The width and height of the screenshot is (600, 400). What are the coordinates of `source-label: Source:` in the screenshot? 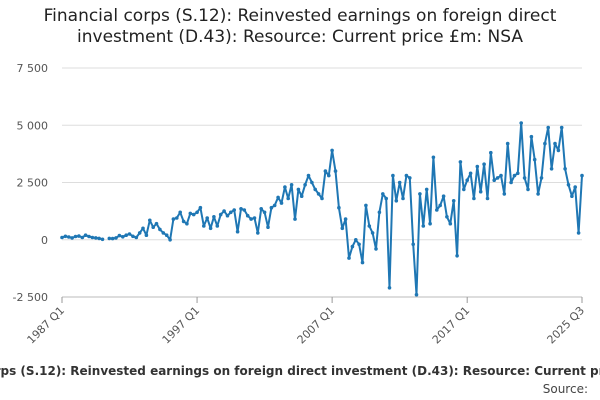 It's located at (565, 389).